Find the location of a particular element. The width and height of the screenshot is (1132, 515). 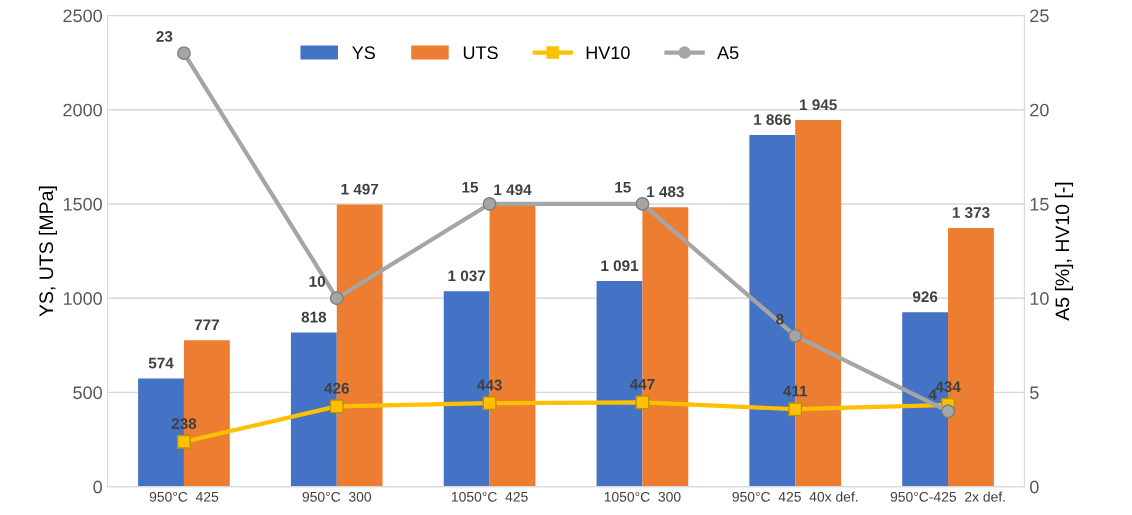

data-label: 1 497 is located at coordinates (360, 189).